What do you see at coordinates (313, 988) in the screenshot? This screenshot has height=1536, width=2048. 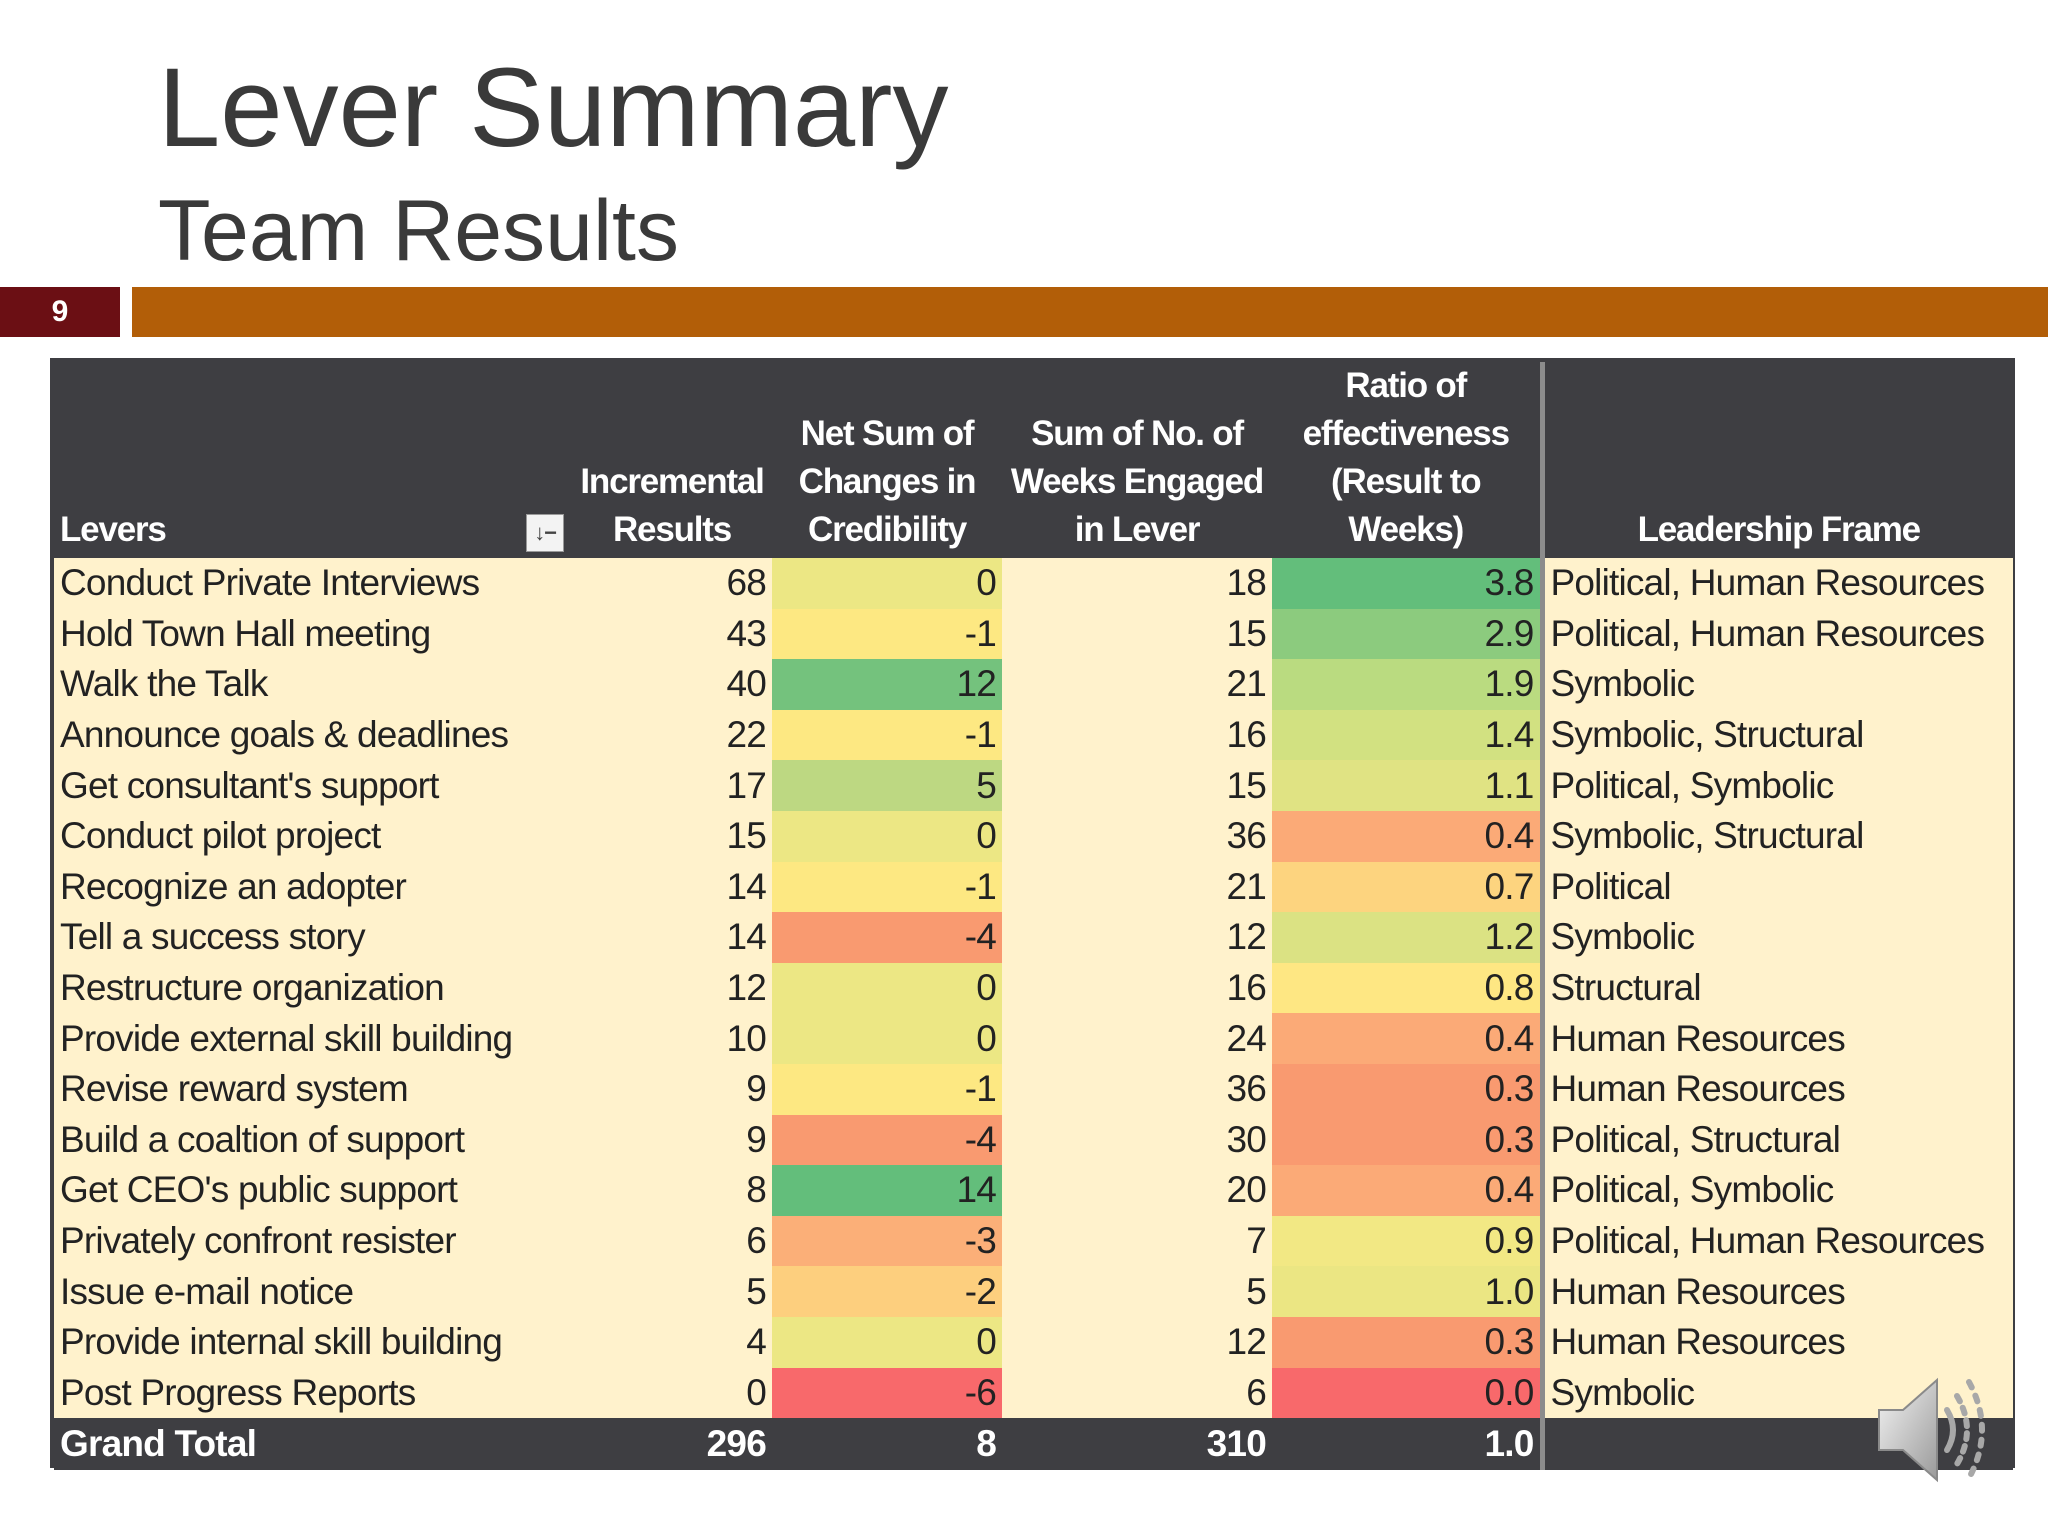 I see `lever-name: Restructure organization` at bounding box center [313, 988].